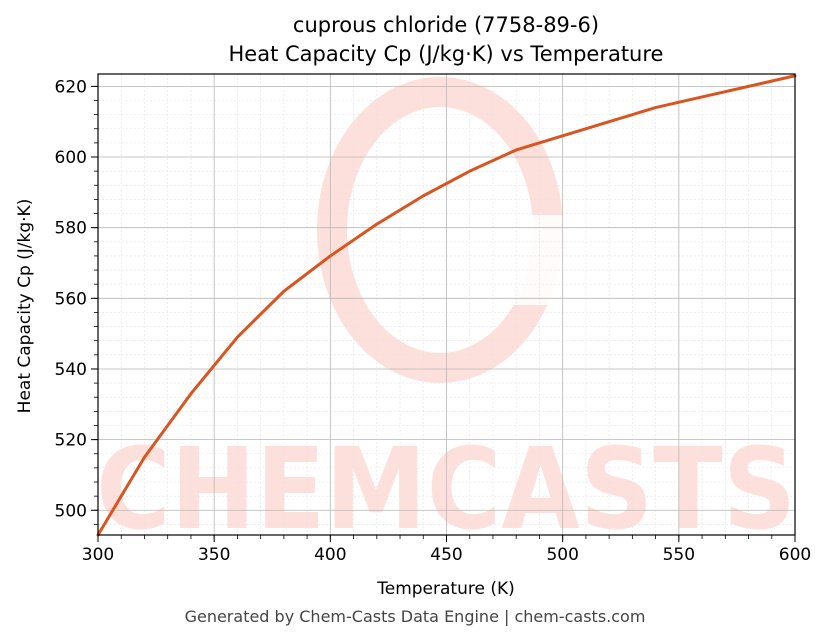  What do you see at coordinates (446, 555) in the screenshot?
I see `x-tick-label: 450` at bounding box center [446, 555].